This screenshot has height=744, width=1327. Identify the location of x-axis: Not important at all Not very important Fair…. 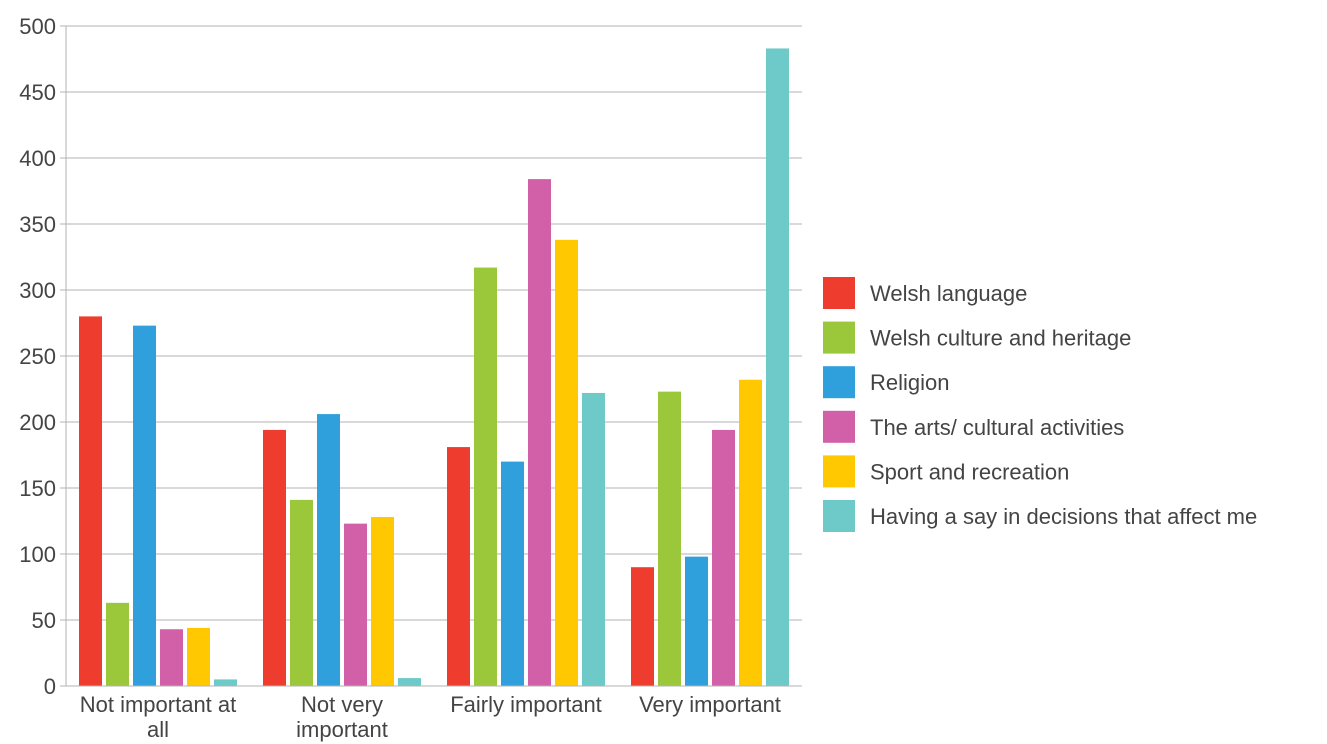
(434, 713).